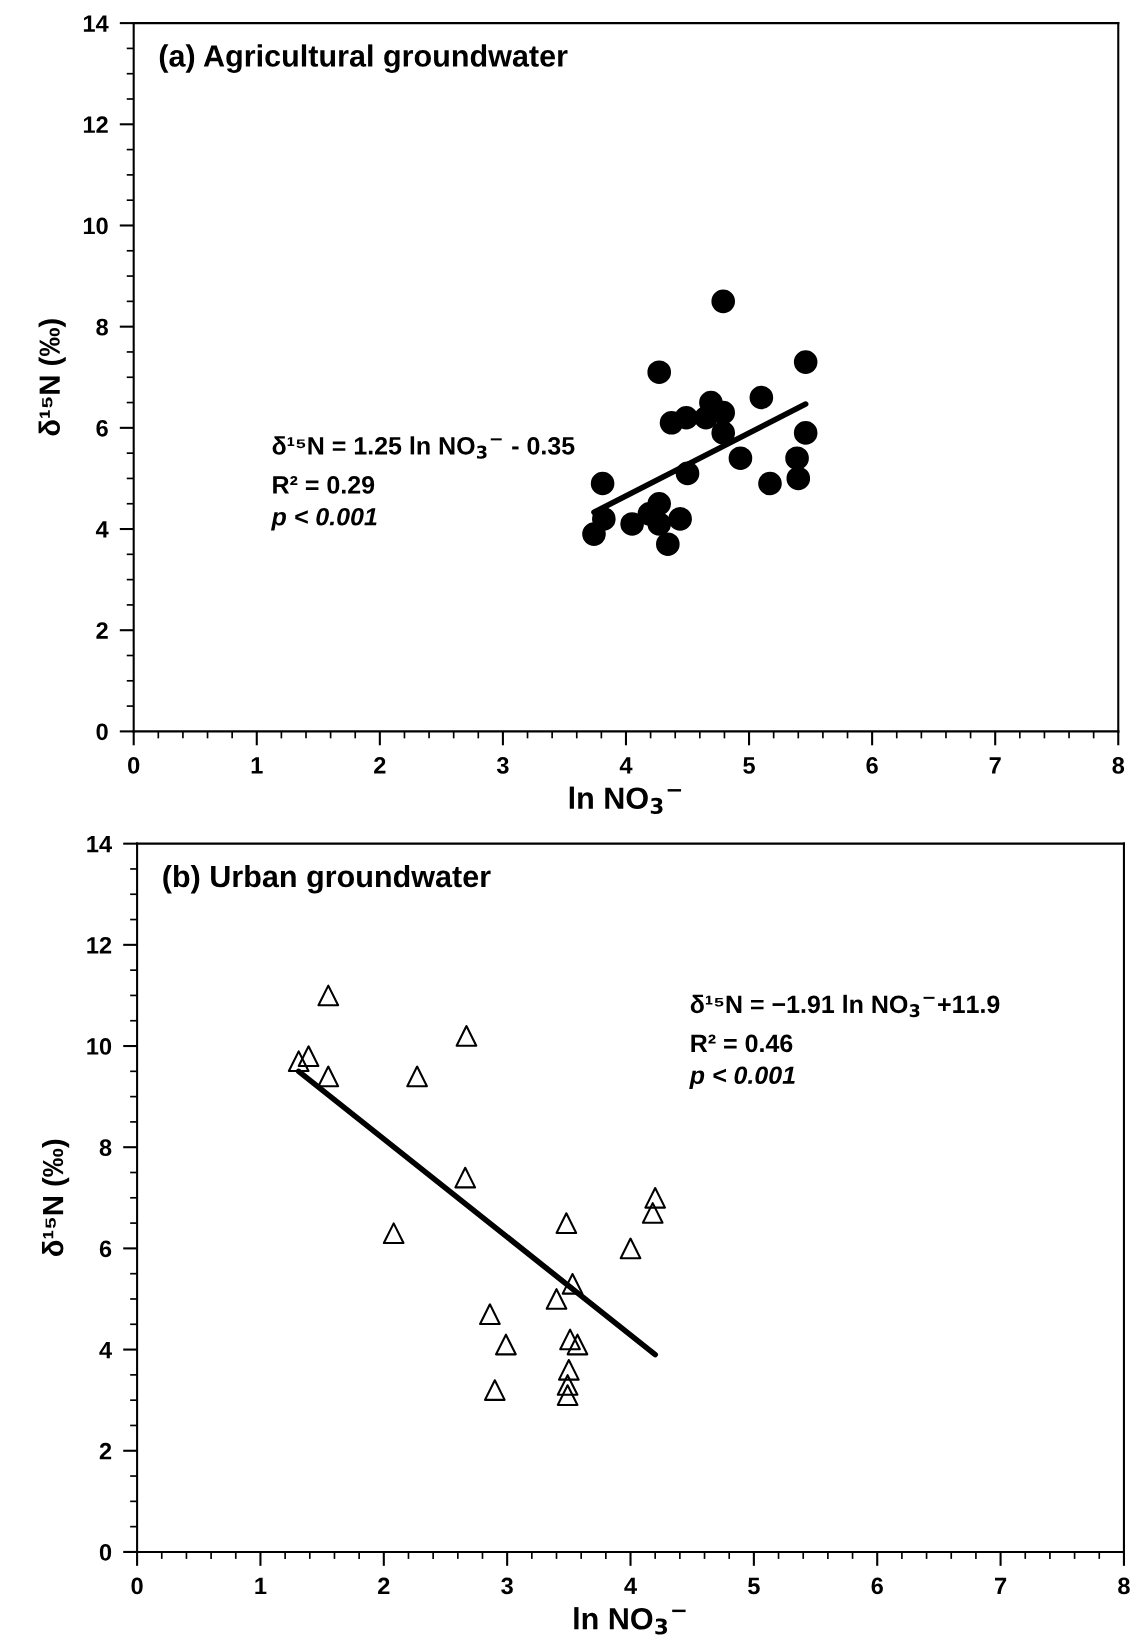  I want to click on text: (b) Urban groundwater, so click(327, 879).